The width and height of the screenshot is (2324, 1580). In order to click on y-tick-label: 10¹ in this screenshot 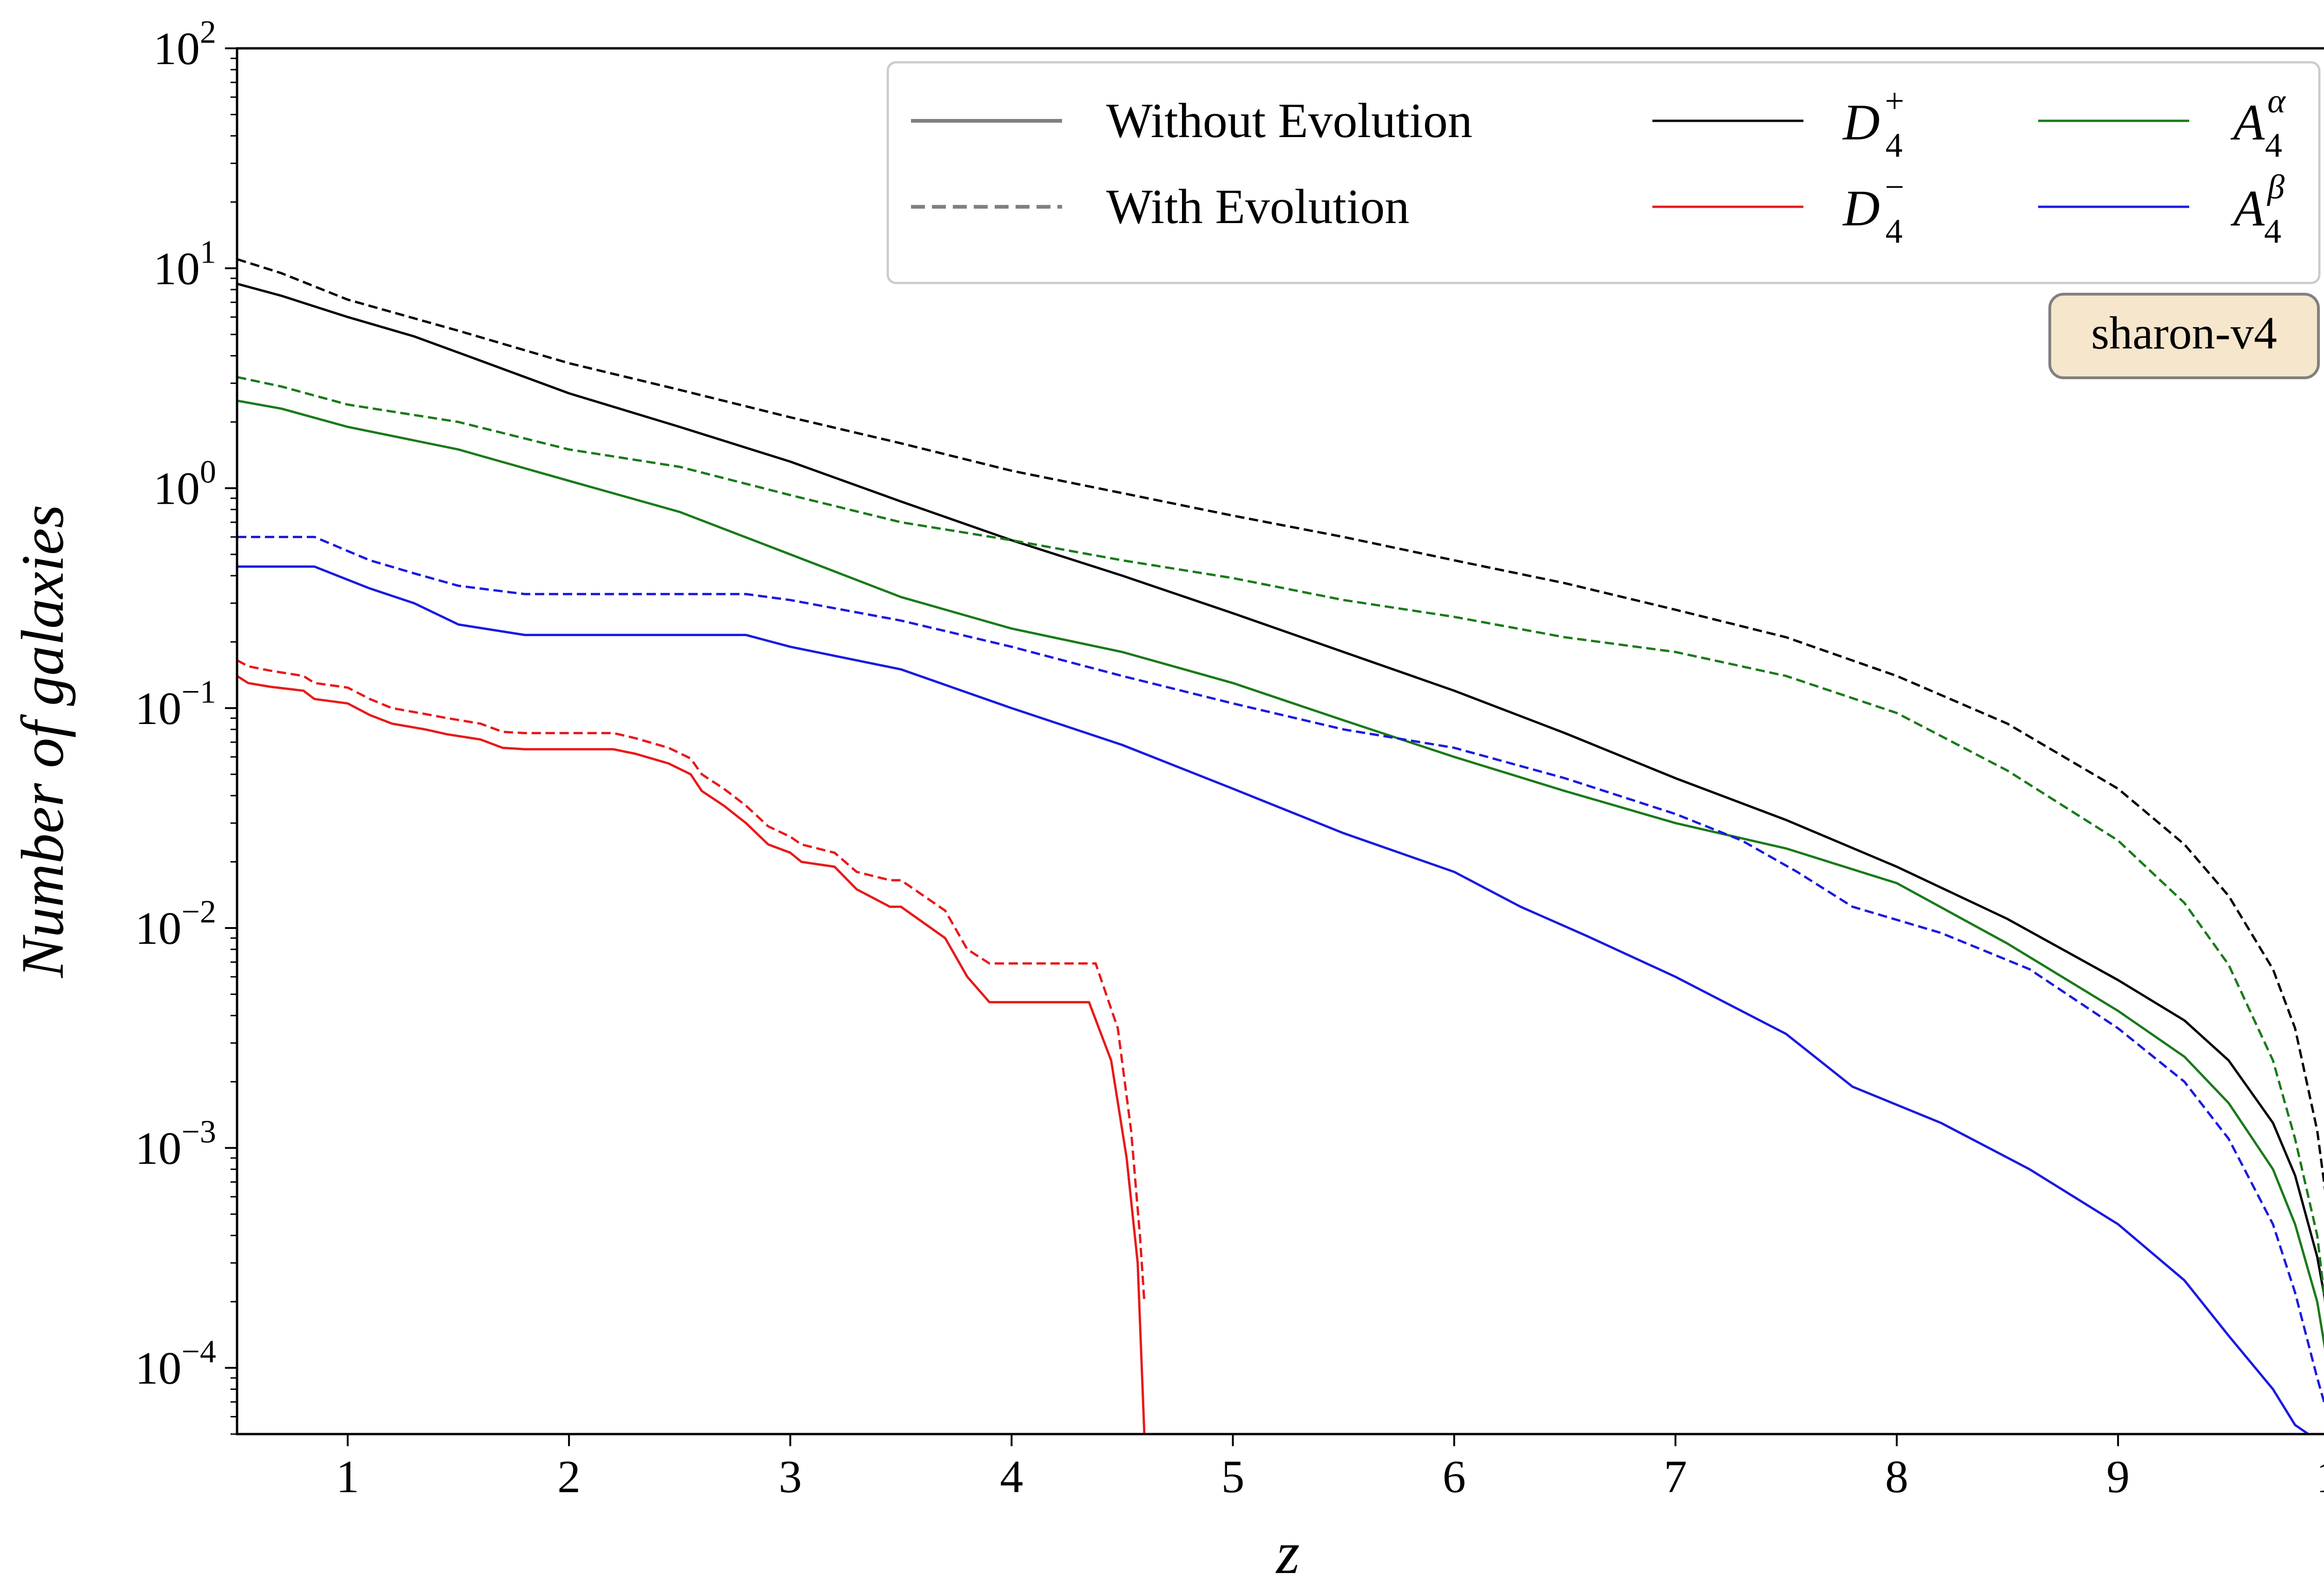, I will do `click(184, 264)`.